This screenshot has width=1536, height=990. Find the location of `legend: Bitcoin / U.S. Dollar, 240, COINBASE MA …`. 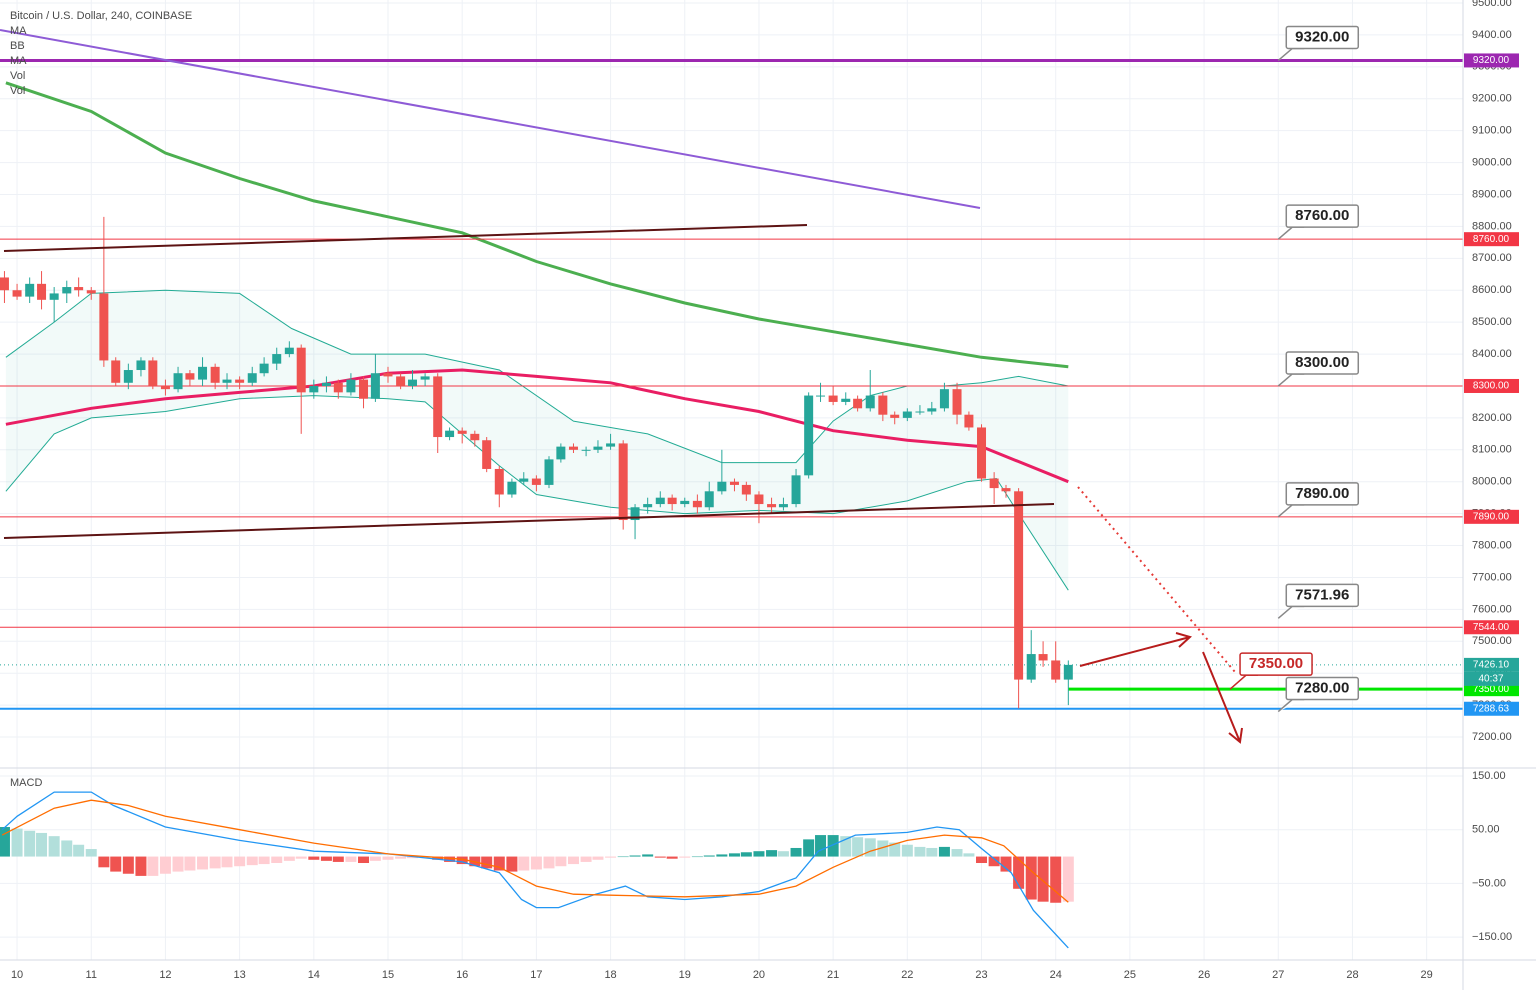

legend: Bitcoin / U.S. Dollar, 240, COINBASE MA … is located at coordinates (101, 399).